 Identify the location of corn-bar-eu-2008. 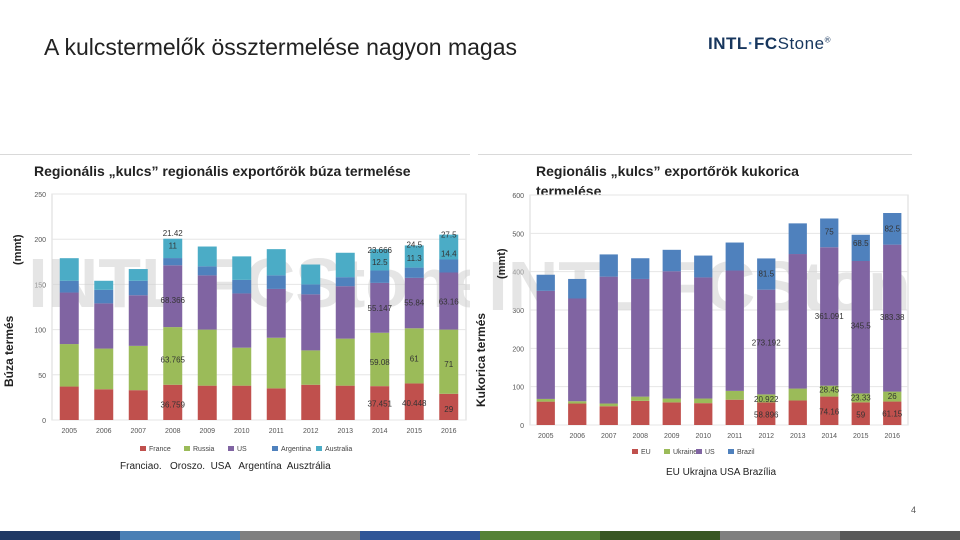
(640, 412).